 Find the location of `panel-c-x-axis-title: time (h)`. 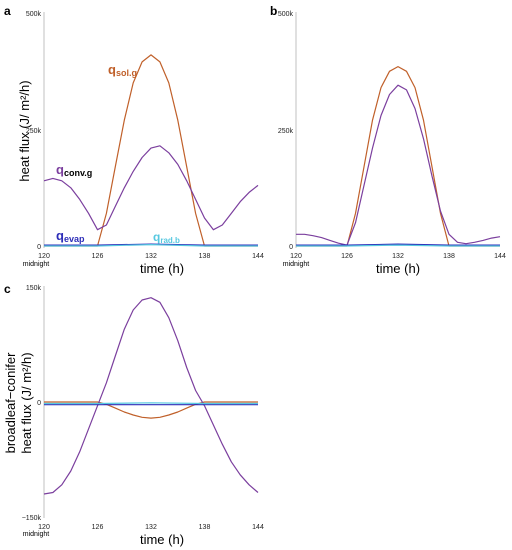

panel-c-x-axis-title: time (h) is located at coordinates (162, 539).